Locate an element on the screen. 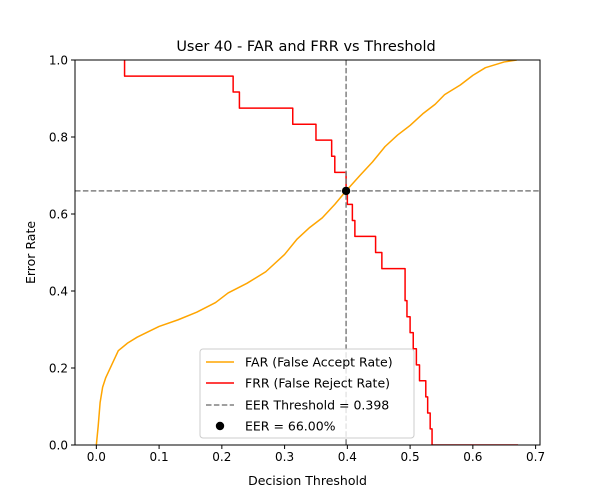 The image size is (600, 504). x-tick-label: 0.7 is located at coordinates (535, 457).